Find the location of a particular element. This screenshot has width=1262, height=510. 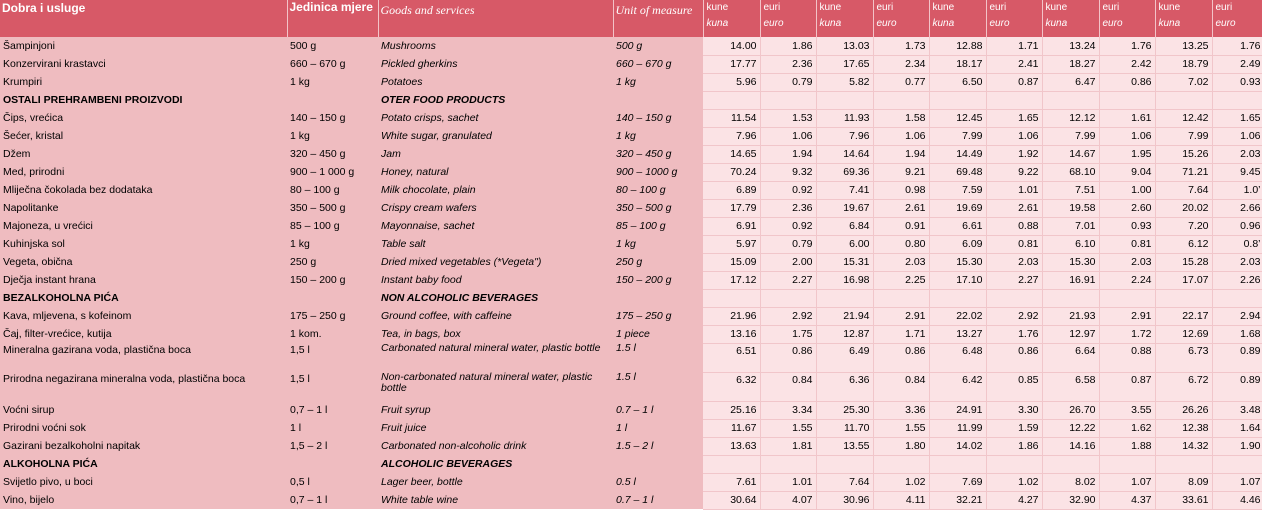

price-cell: 1.02 is located at coordinates (901, 482).